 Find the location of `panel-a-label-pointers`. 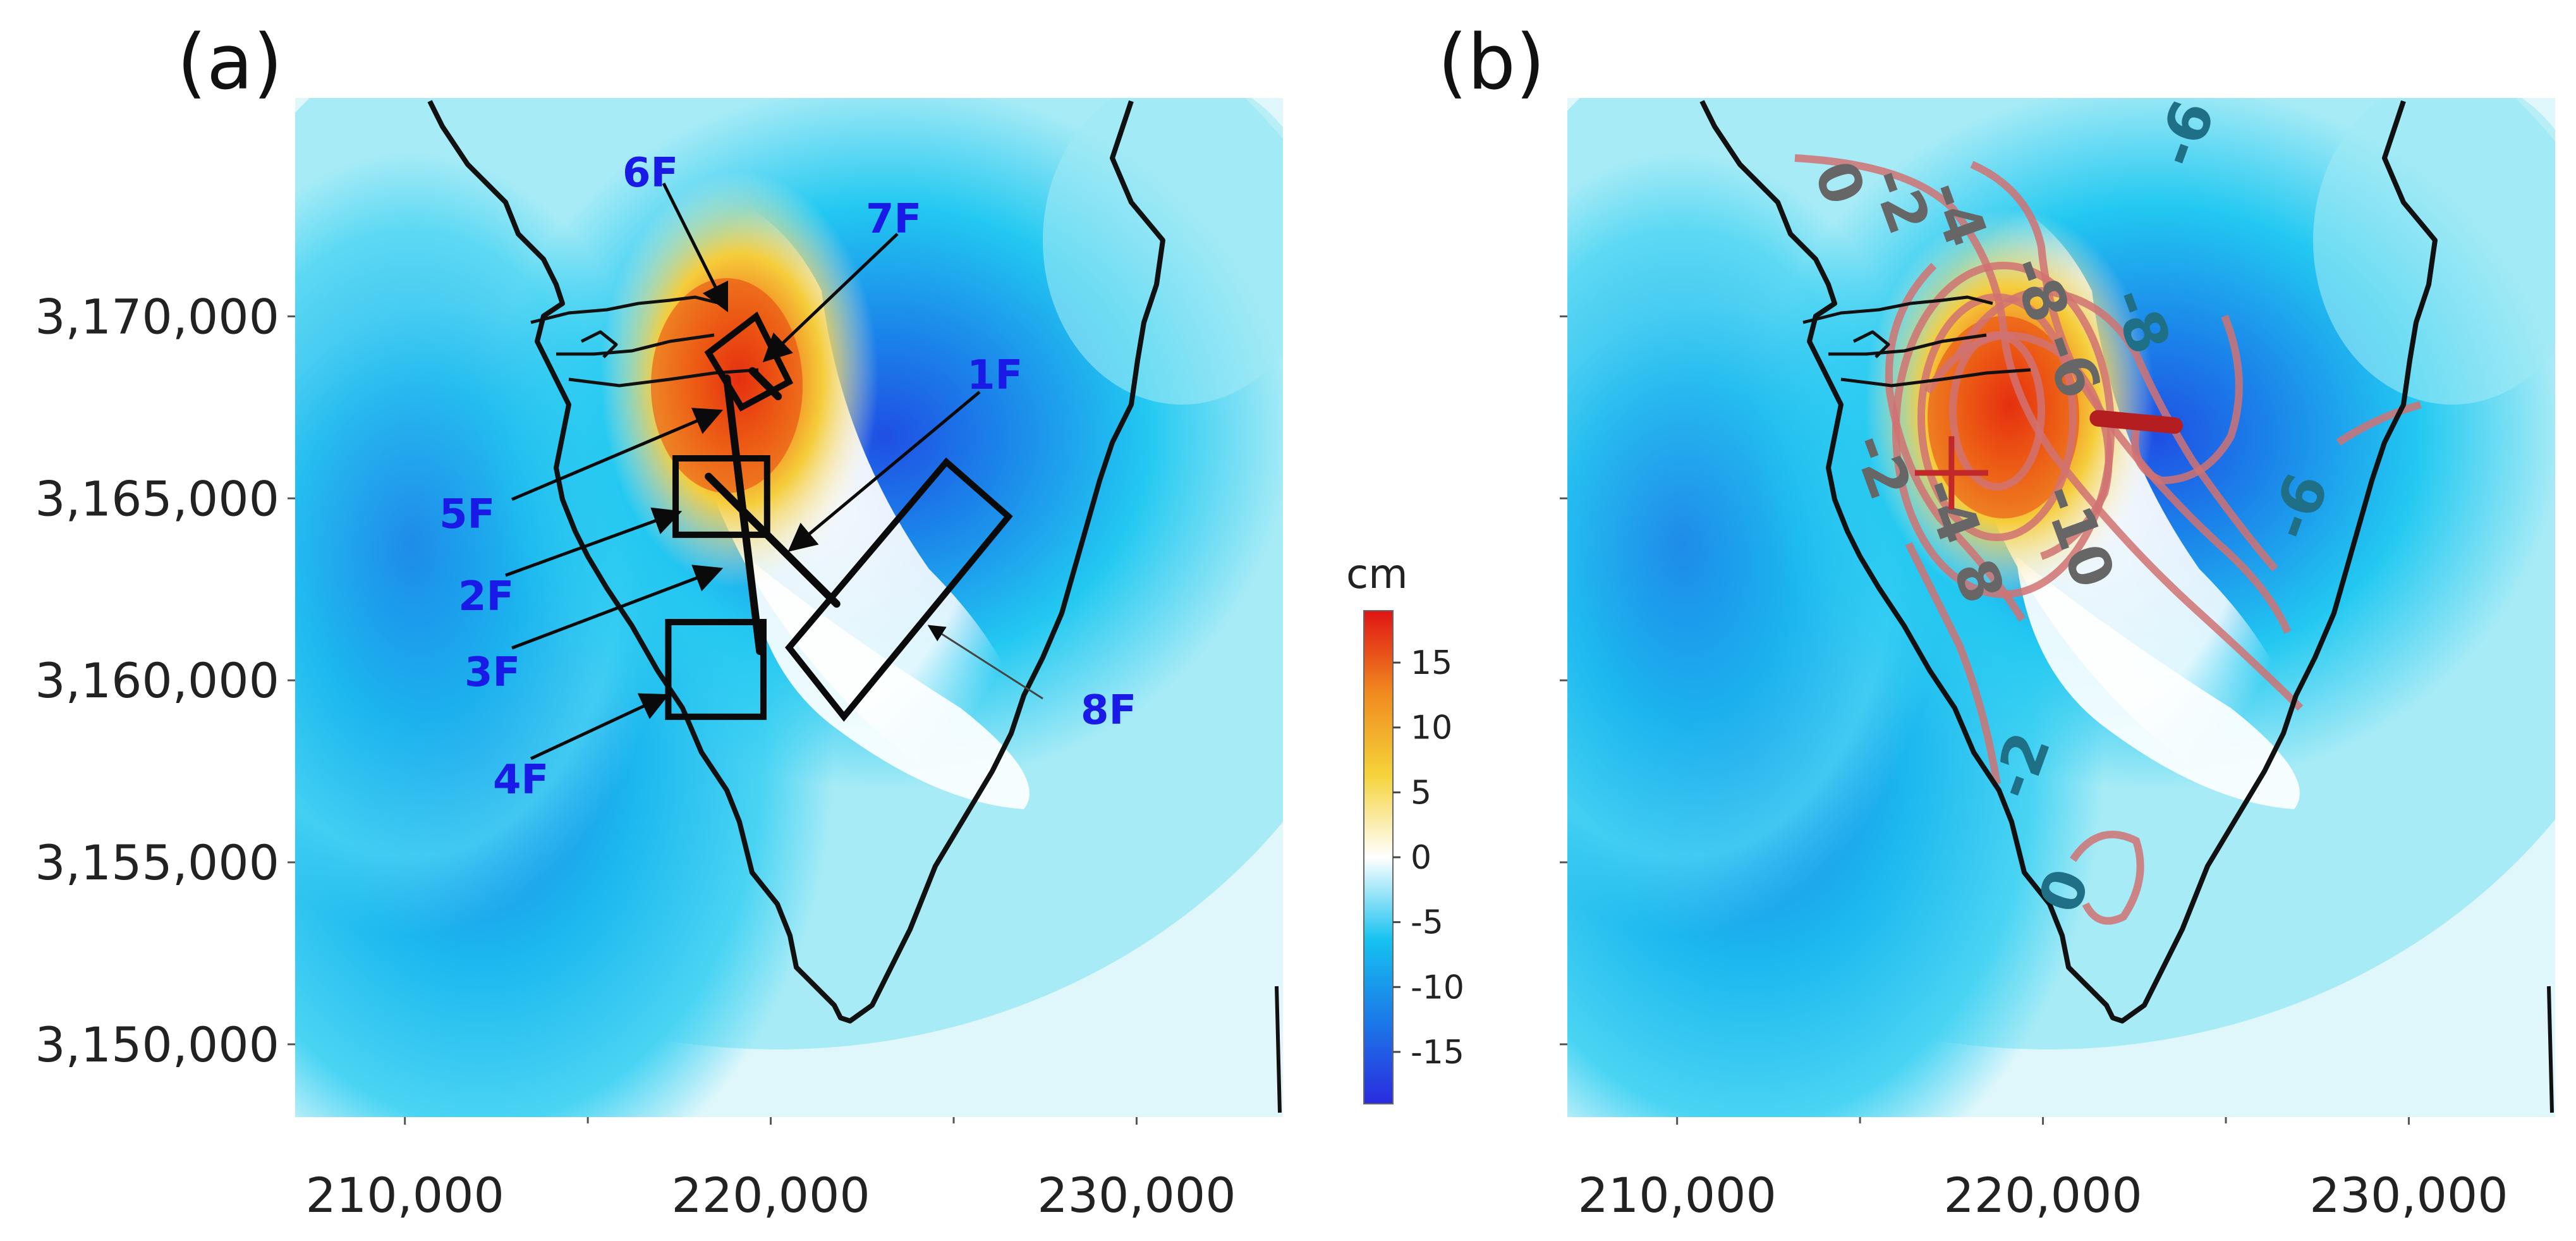

panel-a-label-pointers is located at coordinates (774, 471).